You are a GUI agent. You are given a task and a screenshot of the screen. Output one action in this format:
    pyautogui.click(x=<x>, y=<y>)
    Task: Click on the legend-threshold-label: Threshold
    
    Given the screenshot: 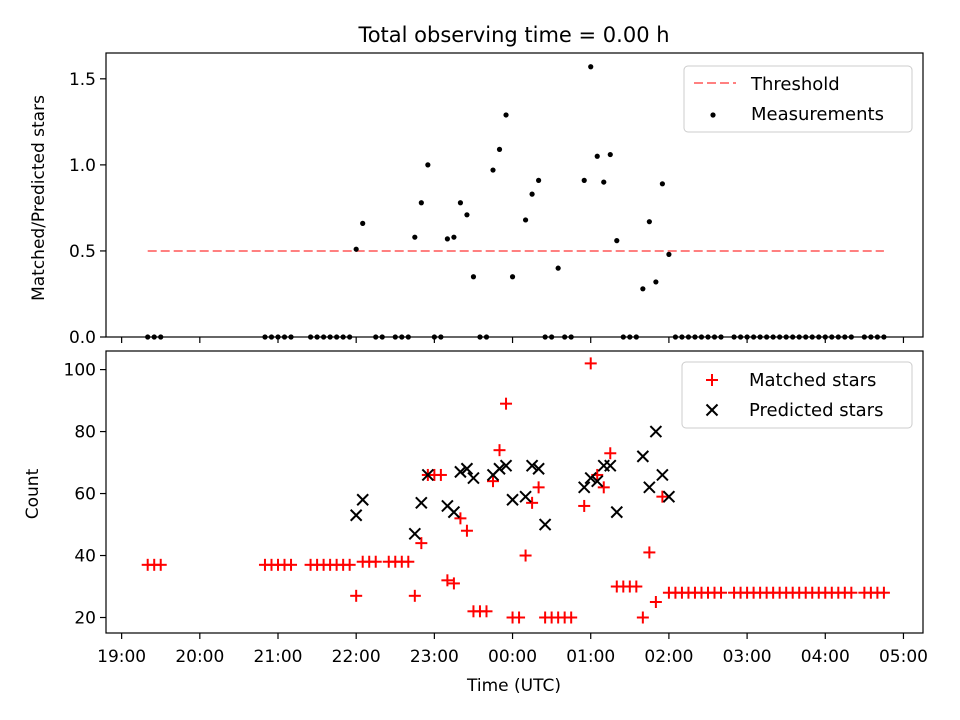 What is the action you would take?
    pyautogui.click(x=795, y=84)
    